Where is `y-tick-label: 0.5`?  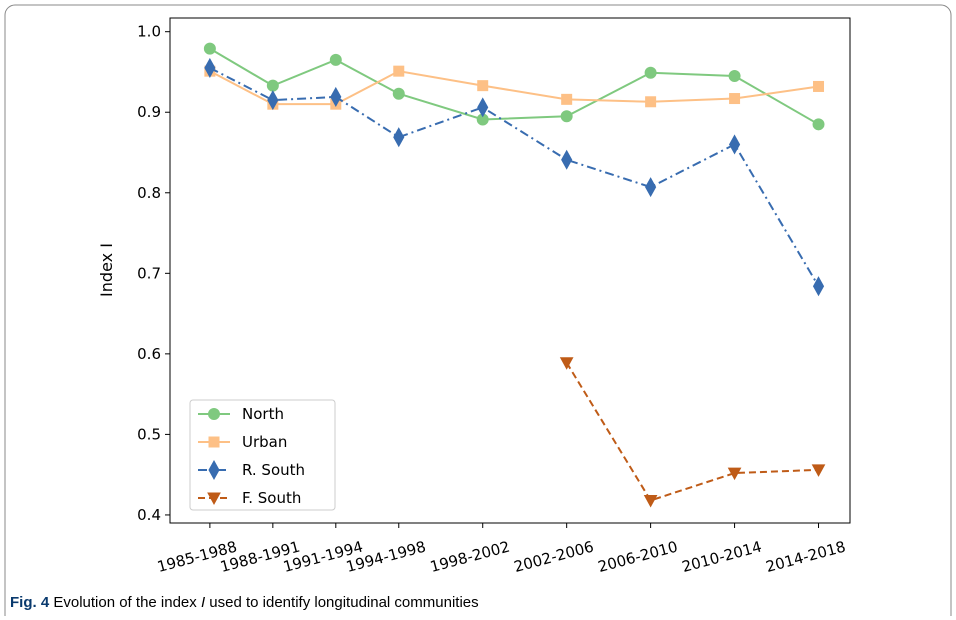
y-tick-label: 0.5 is located at coordinates (149, 434).